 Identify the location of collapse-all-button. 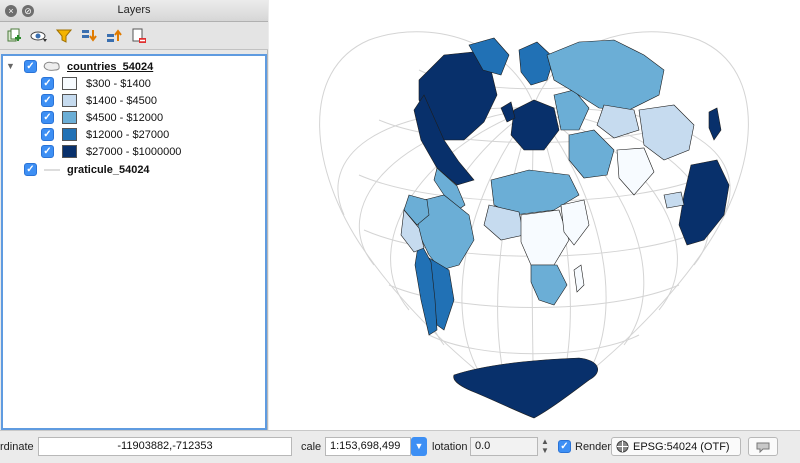
(114, 36).